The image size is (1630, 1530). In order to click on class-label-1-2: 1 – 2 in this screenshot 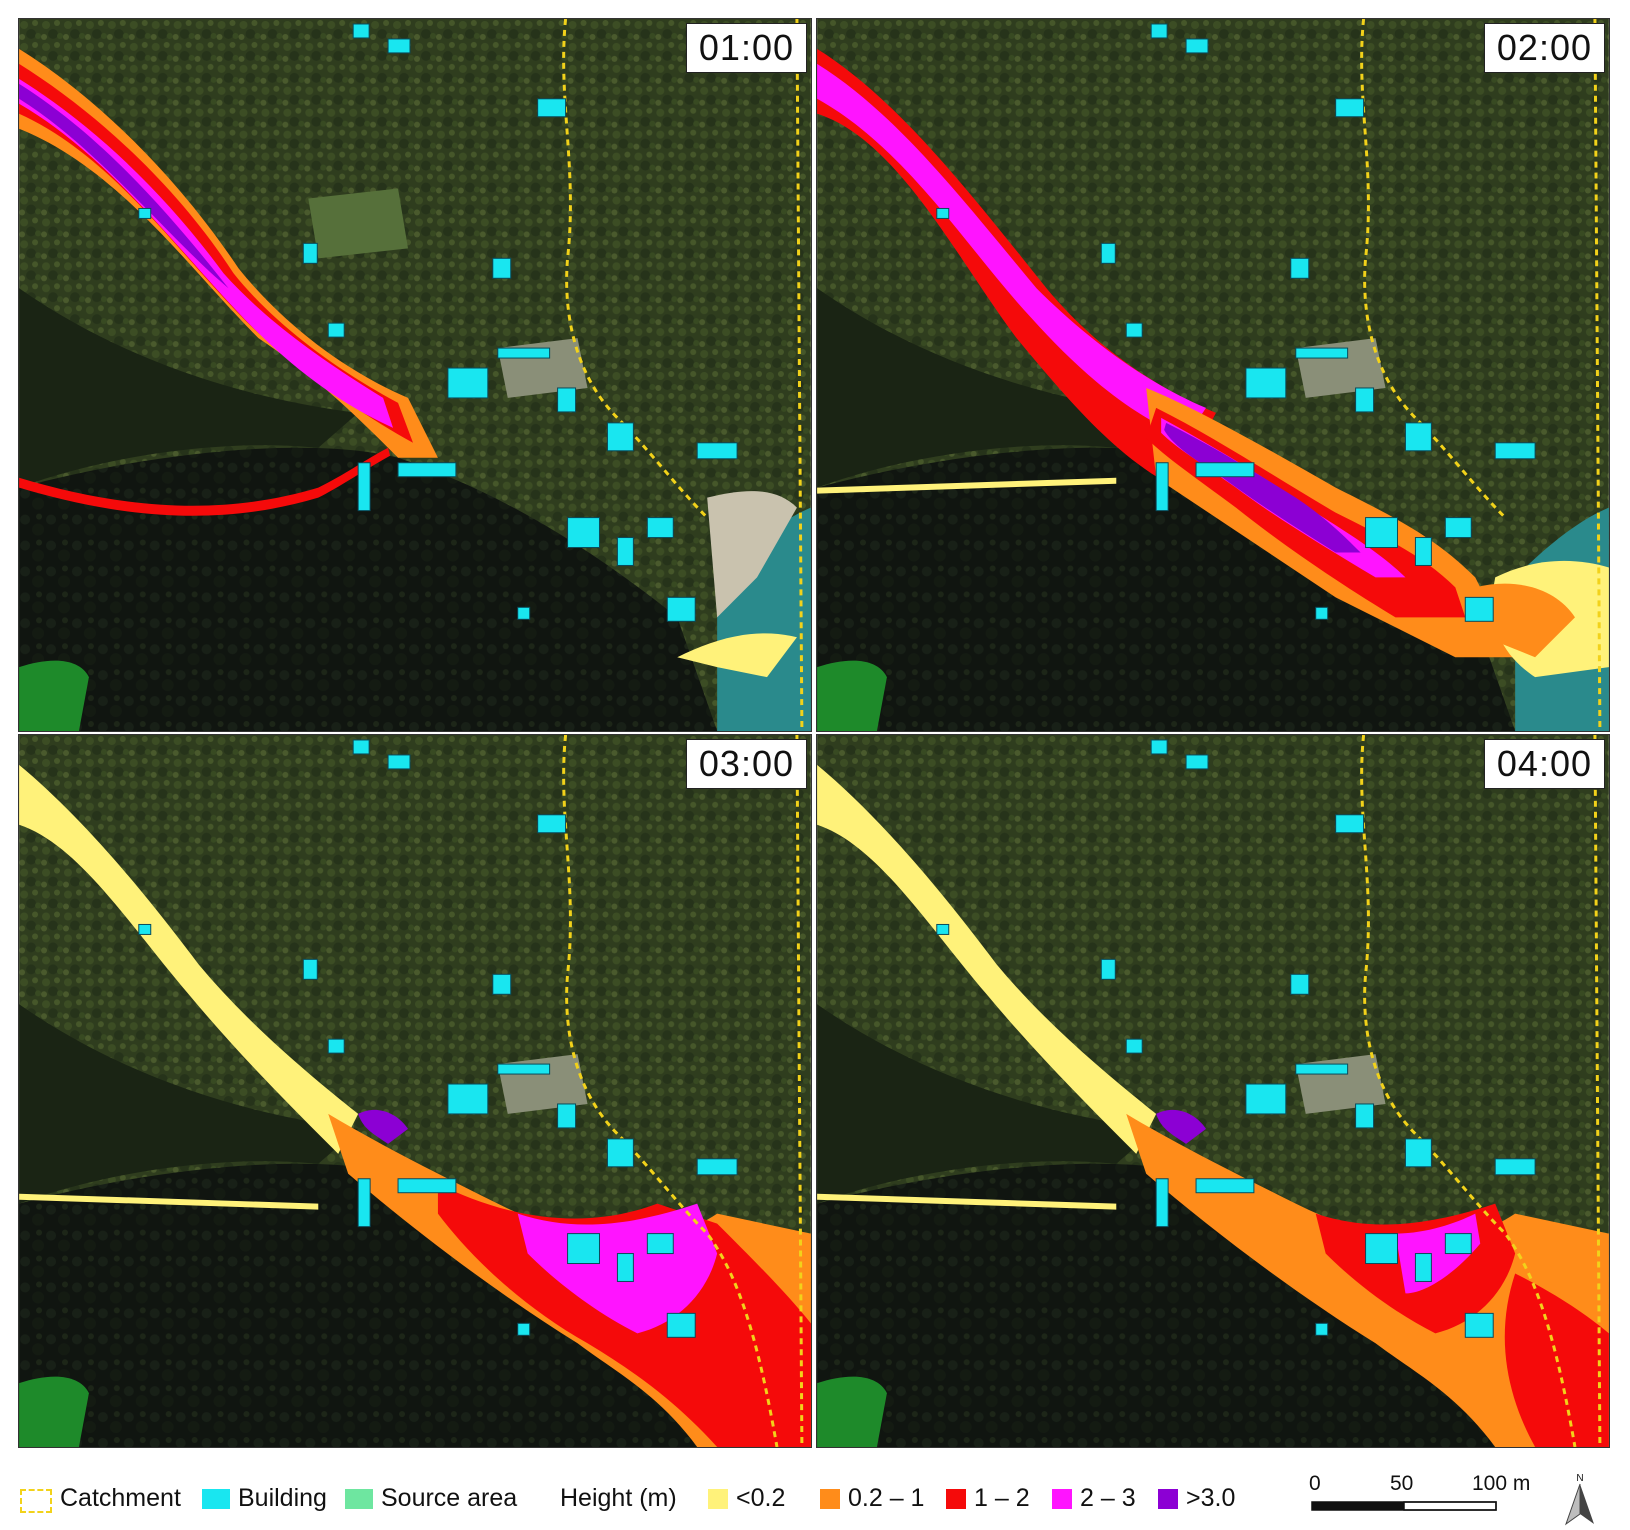, I will do `click(1002, 1498)`.